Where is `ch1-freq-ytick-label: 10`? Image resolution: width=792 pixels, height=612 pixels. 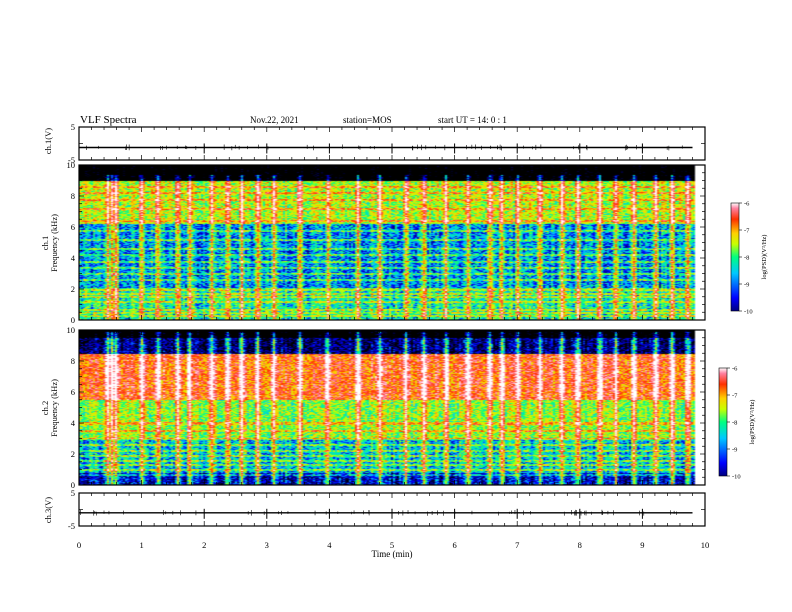 ch1-freq-ytick-label: 10 is located at coordinates (71, 165).